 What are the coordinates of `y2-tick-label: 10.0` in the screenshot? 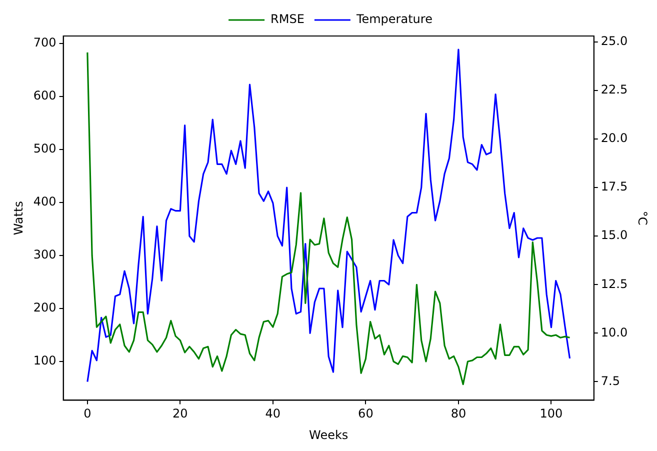 It's located at (614, 332).